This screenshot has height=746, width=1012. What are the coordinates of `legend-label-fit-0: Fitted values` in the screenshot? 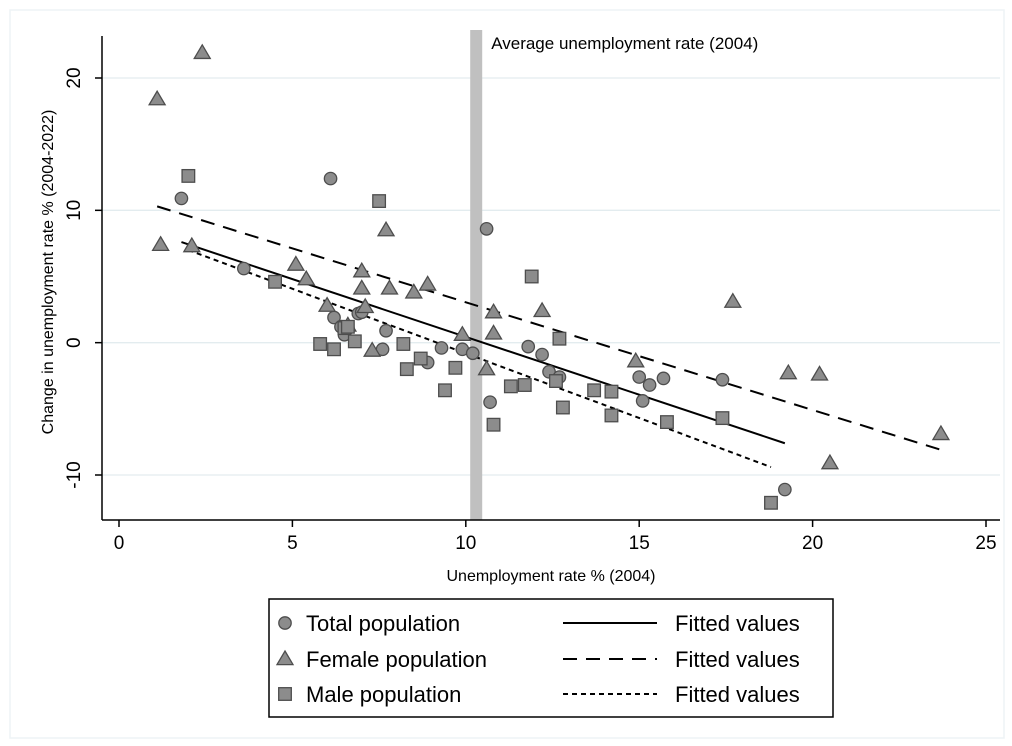 It's located at (737, 623).